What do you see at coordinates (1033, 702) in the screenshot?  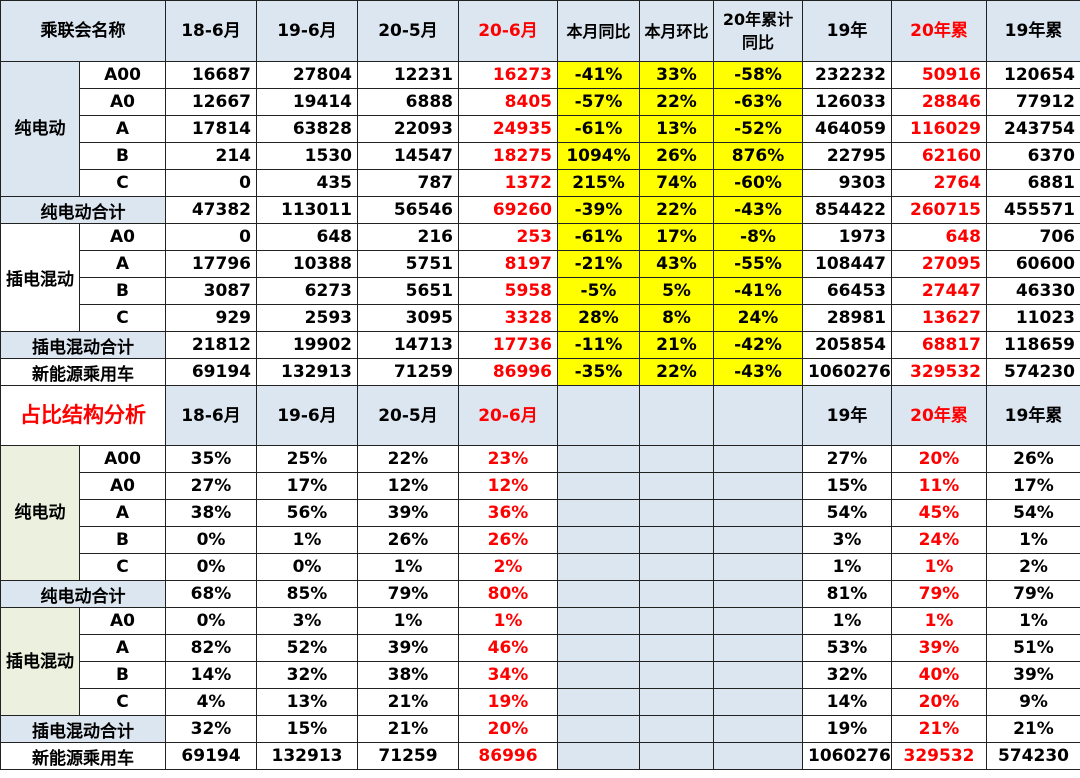 I see `data-cell: 9%` at bounding box center [1033, 702].